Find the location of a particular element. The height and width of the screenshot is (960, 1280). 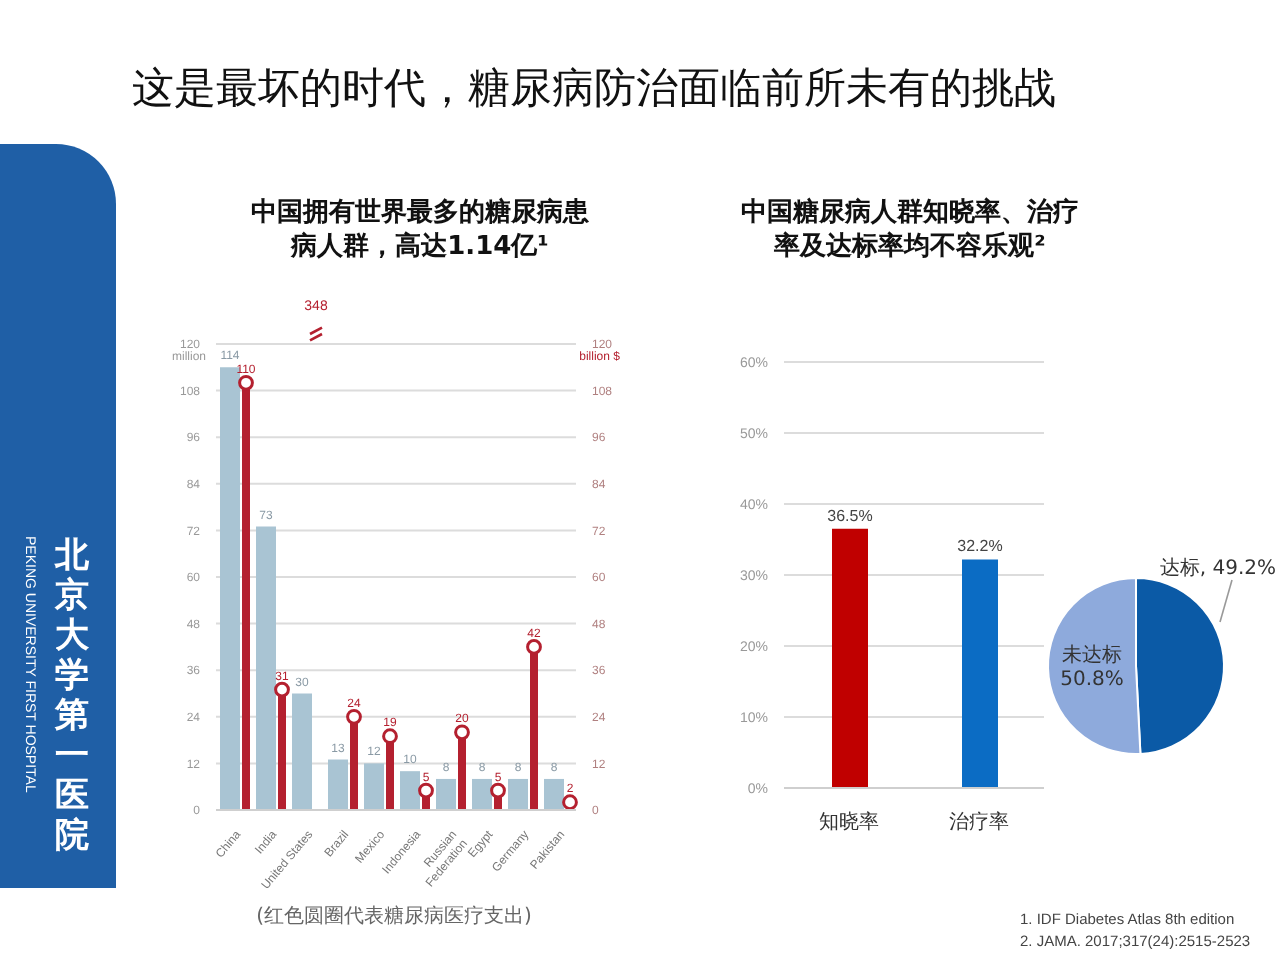

slice-label: 达标, 49.2% is located at coordinates (1217, 568).